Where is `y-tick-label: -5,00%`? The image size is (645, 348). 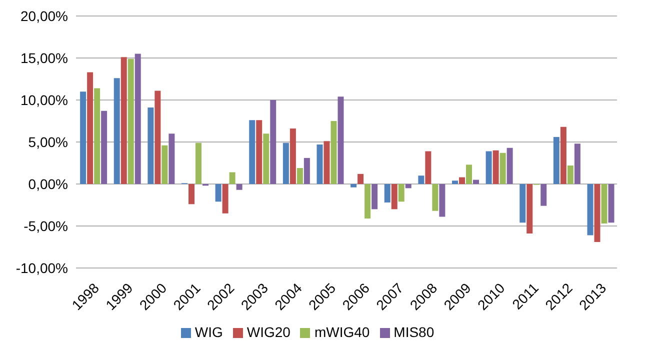
y-tick-label: -5,00% is located at coordinates (46, 226).